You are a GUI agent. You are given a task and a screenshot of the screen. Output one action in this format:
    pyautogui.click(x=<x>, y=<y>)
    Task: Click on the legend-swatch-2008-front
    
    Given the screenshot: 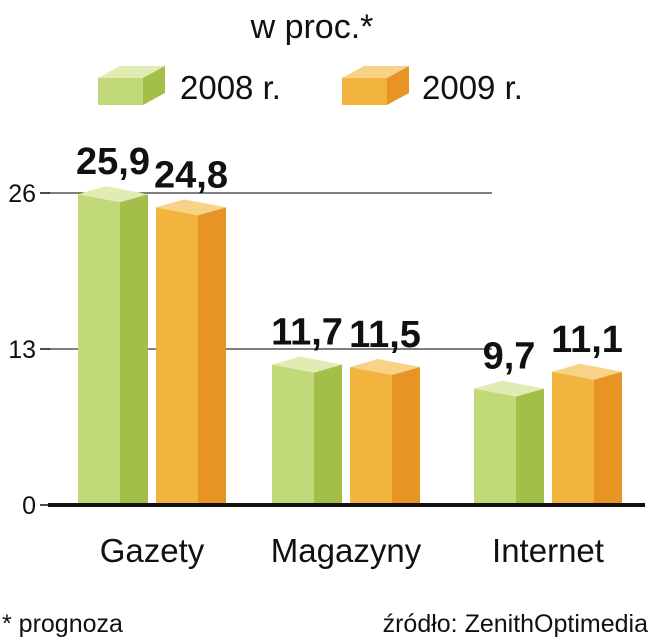 What is the action you would take?
    pyautogui.click(x=120, y=91)
    